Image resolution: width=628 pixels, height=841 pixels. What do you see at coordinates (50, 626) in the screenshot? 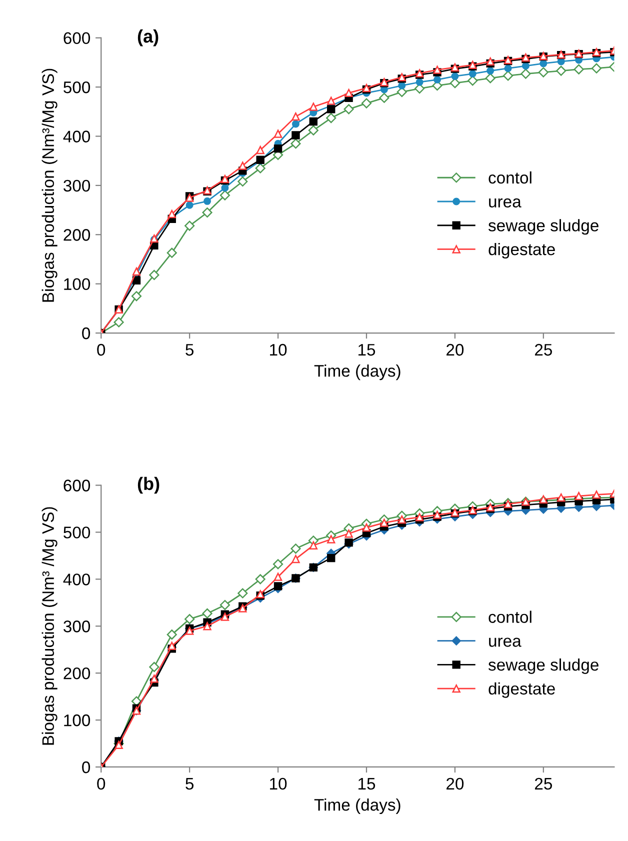
I see `y-axis-title: Biogas production (Nm³ /Mg VS)` at bounding box center [50, 626].